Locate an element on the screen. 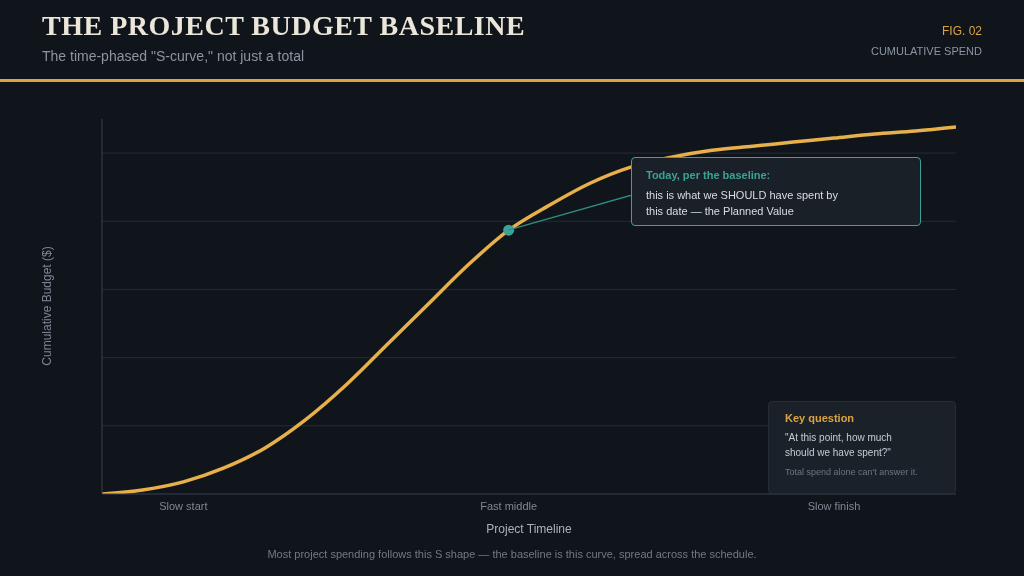 This screenshot has height=576, width=1024. x-axis-title: Project Timeline is located at coordinates (529, 529).